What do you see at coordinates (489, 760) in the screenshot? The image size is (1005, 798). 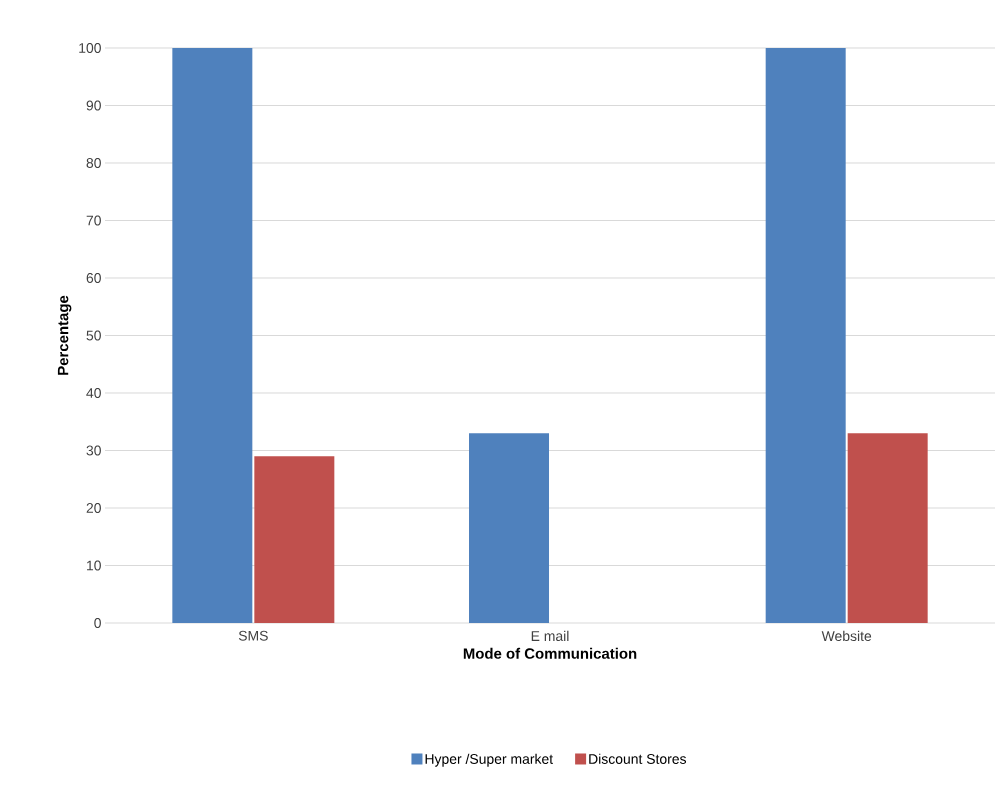 I see `legend-label: Hyper /Super market` at bounding box center [489, 760].